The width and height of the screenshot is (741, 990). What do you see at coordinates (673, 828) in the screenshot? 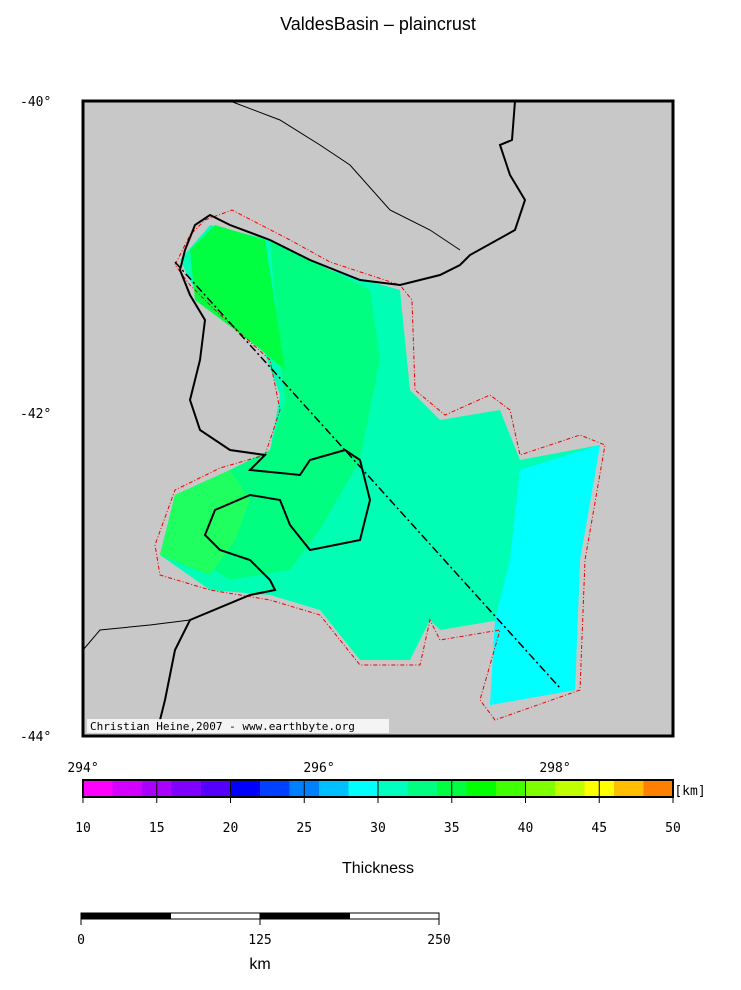
I see `tick-label: 50` at bounding box center [673, 828].